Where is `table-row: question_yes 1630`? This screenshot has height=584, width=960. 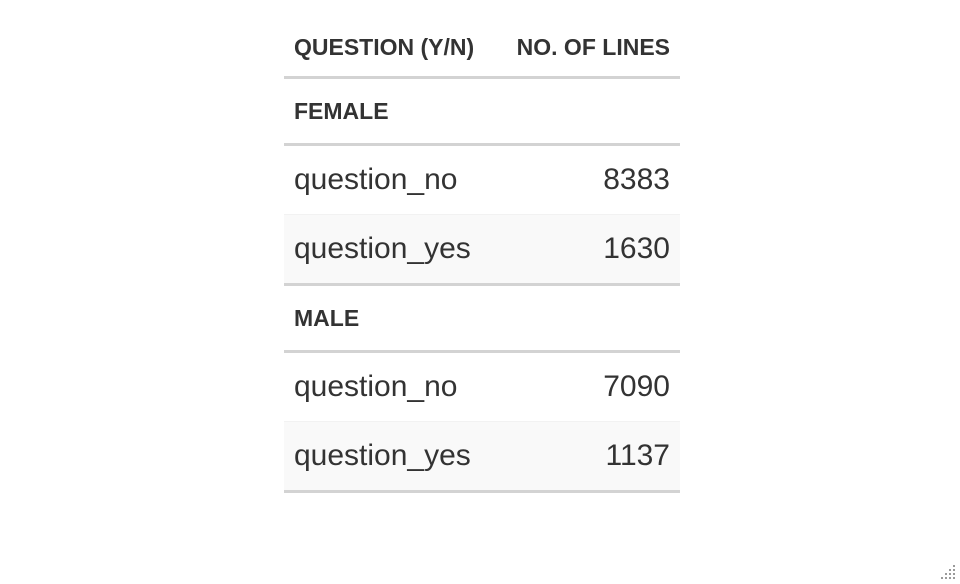
table-row: question_yes 1630 is located at coordinates (482, 250).